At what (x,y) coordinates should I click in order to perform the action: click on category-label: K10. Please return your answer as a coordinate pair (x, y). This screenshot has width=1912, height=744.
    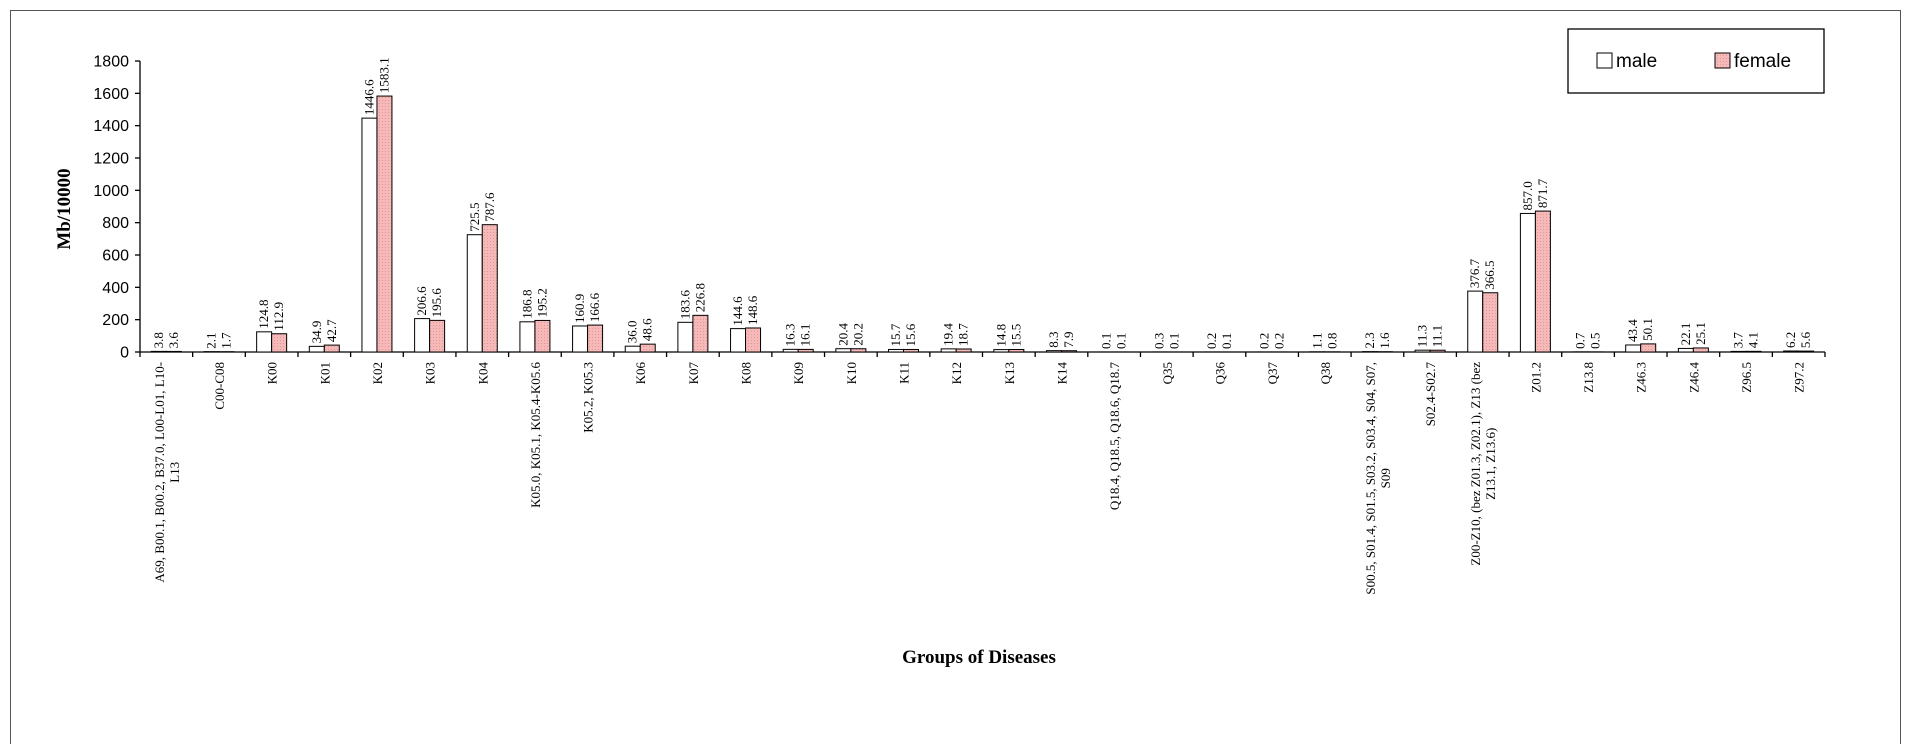
    Looking at the image, I should click on (851, 373).